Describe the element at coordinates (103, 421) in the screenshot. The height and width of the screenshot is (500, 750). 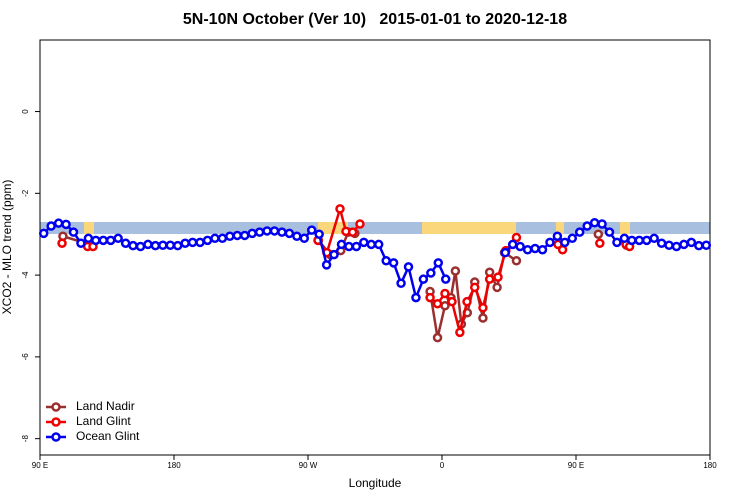
I see `legend-label: Land Glint` at that location.